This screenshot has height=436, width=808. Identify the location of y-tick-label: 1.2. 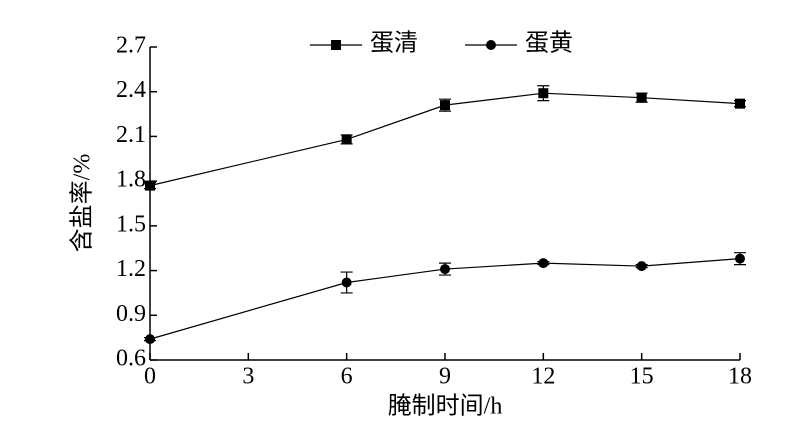
(131, 269).